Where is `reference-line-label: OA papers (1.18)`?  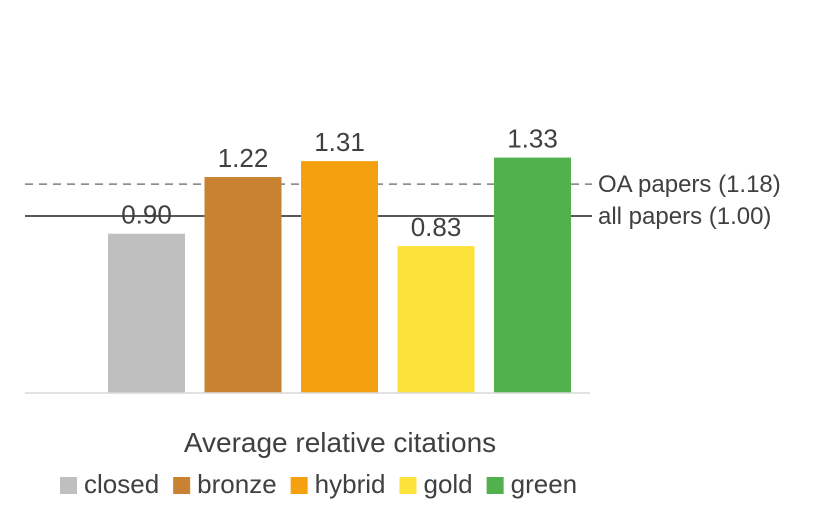 reference-line-label: OA papers (1.18) is located at coordinates (689, 184).